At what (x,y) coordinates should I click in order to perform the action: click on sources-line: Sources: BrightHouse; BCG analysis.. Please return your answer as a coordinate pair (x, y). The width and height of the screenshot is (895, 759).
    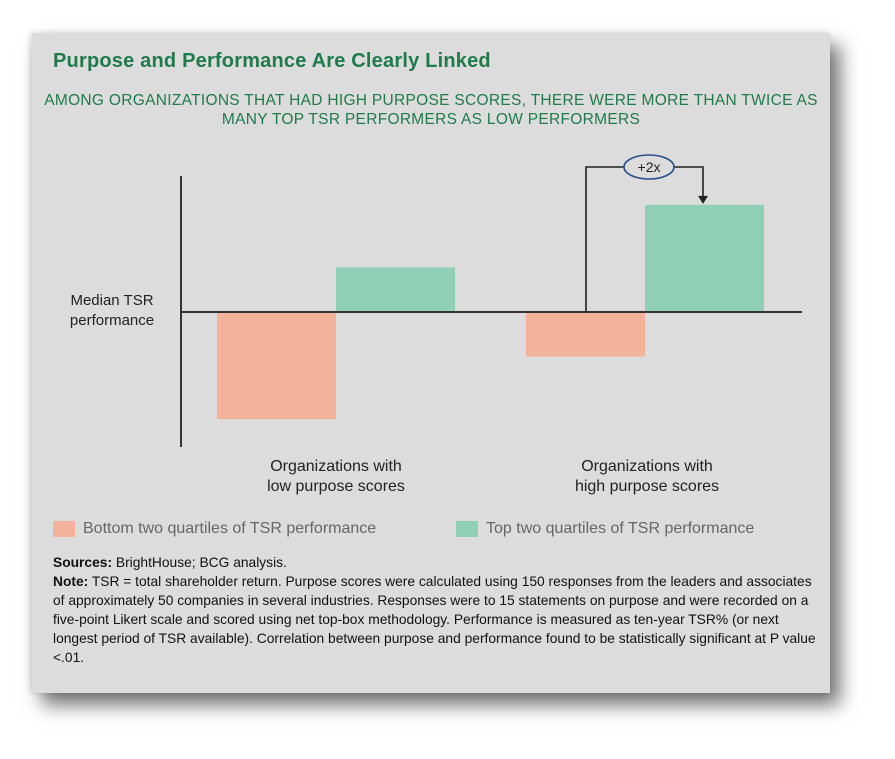
    Looking at the image, I should click on (435, 562).